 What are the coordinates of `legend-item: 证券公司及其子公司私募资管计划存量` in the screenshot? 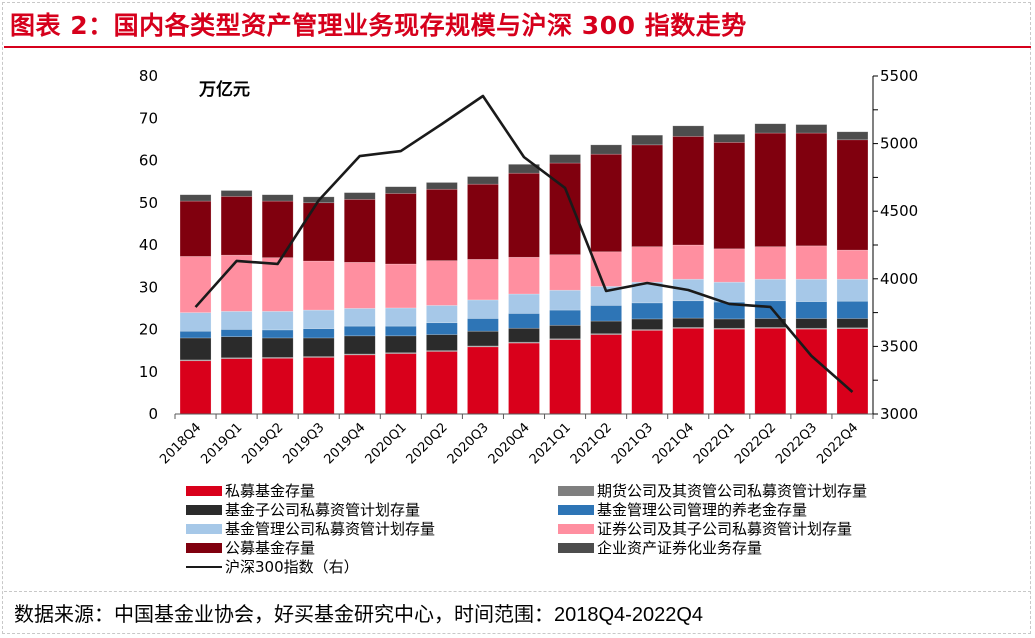 It's located at (712, 528).